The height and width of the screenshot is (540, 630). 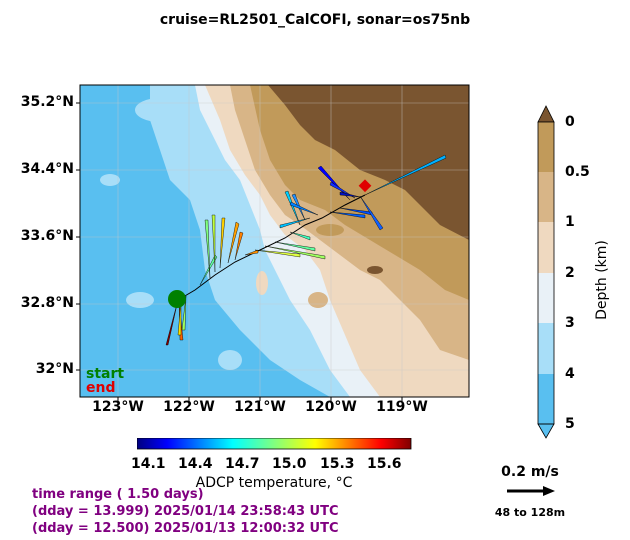 I want to click on depth-tick: 2, so click(x=570, y=273).